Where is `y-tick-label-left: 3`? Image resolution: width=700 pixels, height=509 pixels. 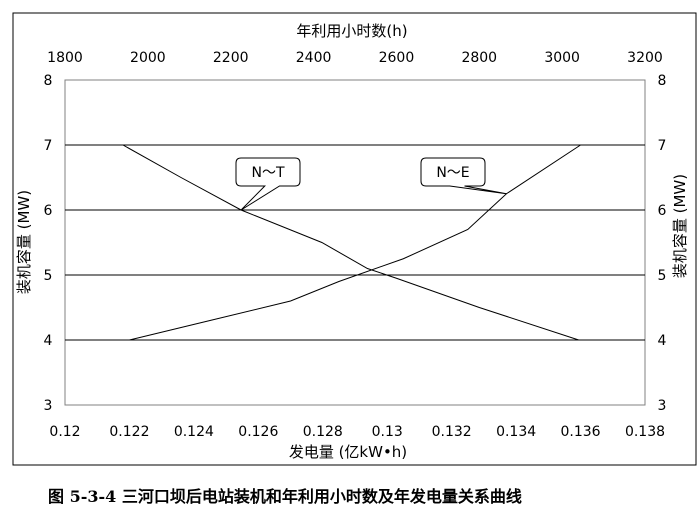
y-tick-label-left: 3 is located at coordinates (48, 406).